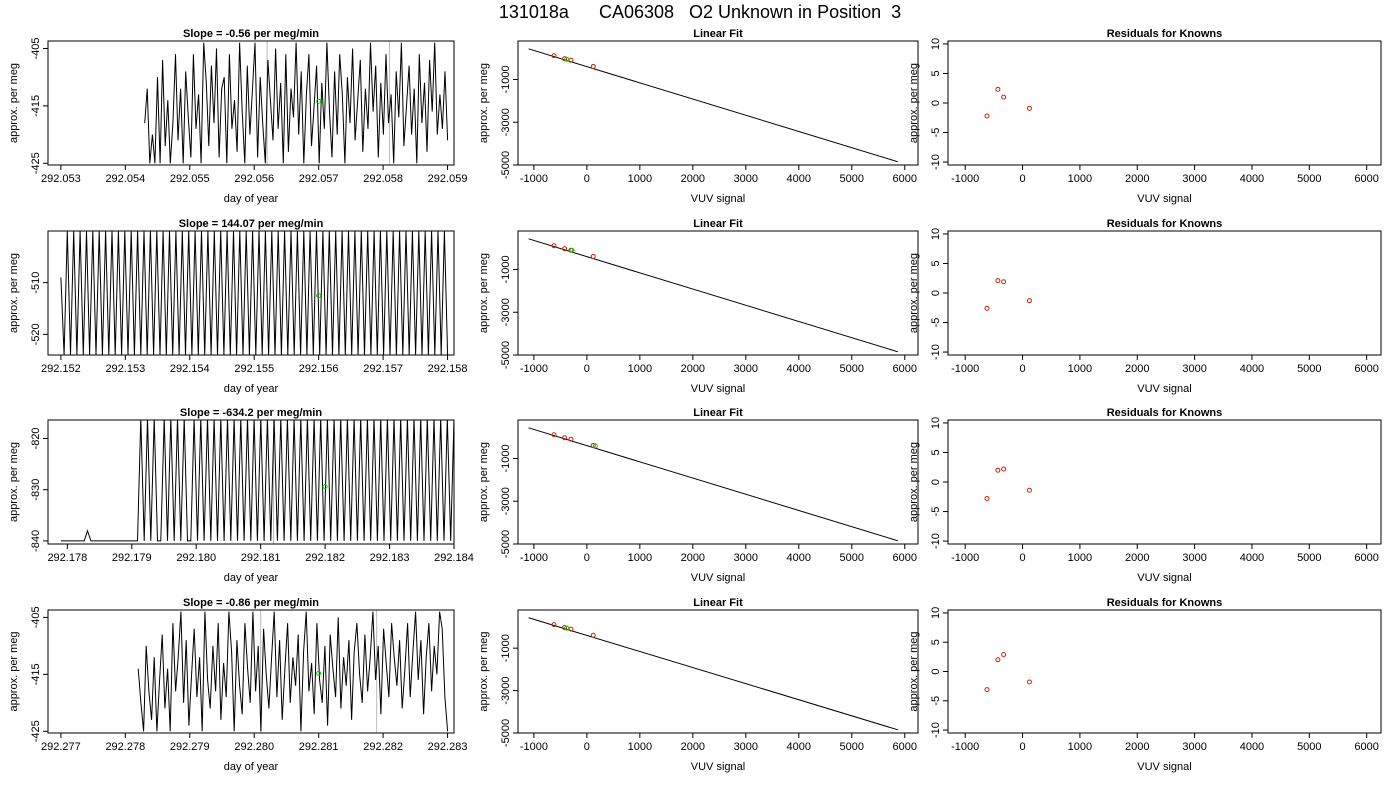 This screenshot has height=800, width=1400. Describe the element at coordinates (319, 369) in the screenshot. I see `x-tick-label: 292.156` at that location.